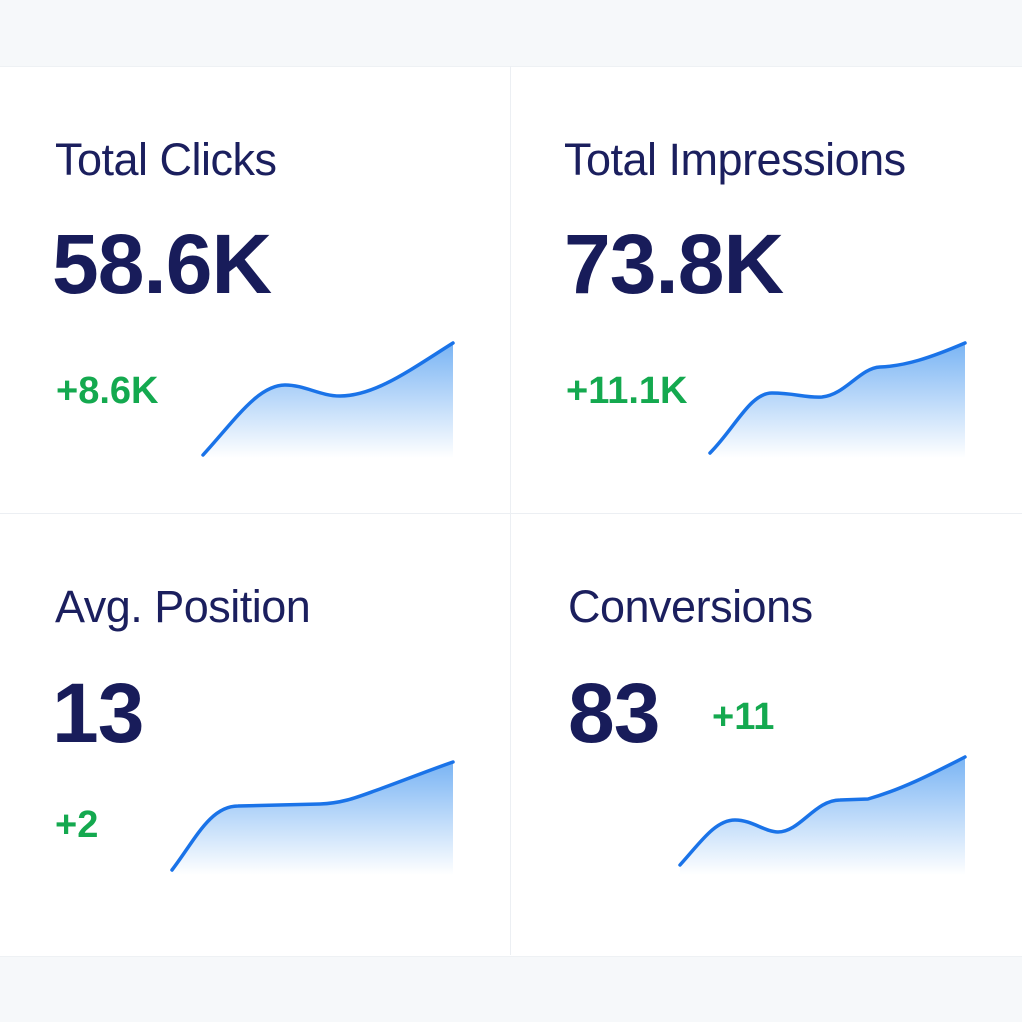  I want to click on card-title: Total Impressions, so click(735, 159).